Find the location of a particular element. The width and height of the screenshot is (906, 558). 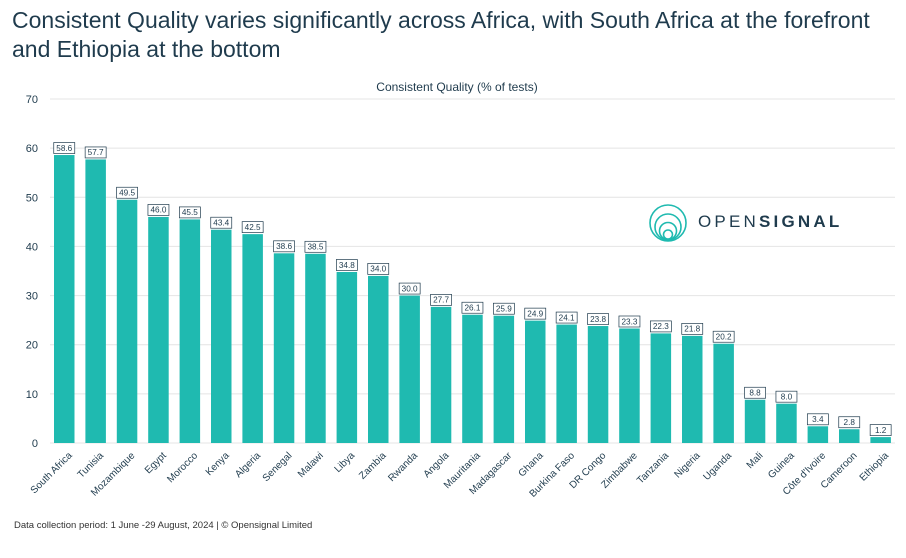

data-label: 34.8 is located at coordinates (347, 265).